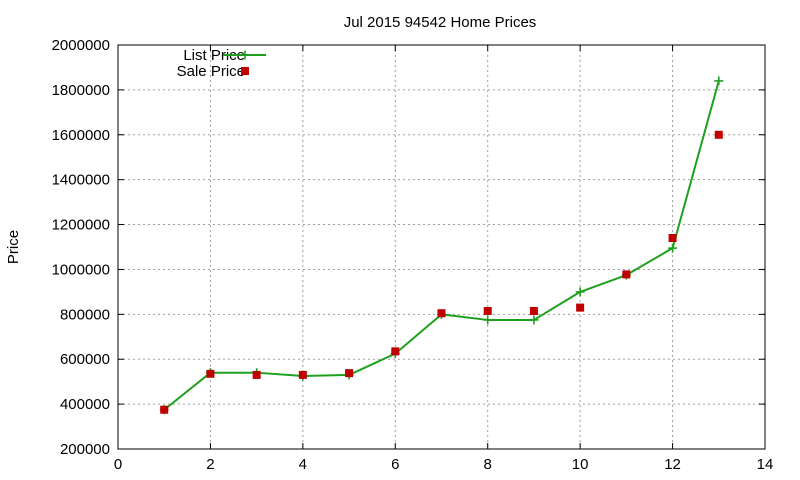 The width and height of the screenshot is (800, 480). Describe the element at coordinates (672, 464) in the screenshot. I see `x-tick-label: 12` at that location.